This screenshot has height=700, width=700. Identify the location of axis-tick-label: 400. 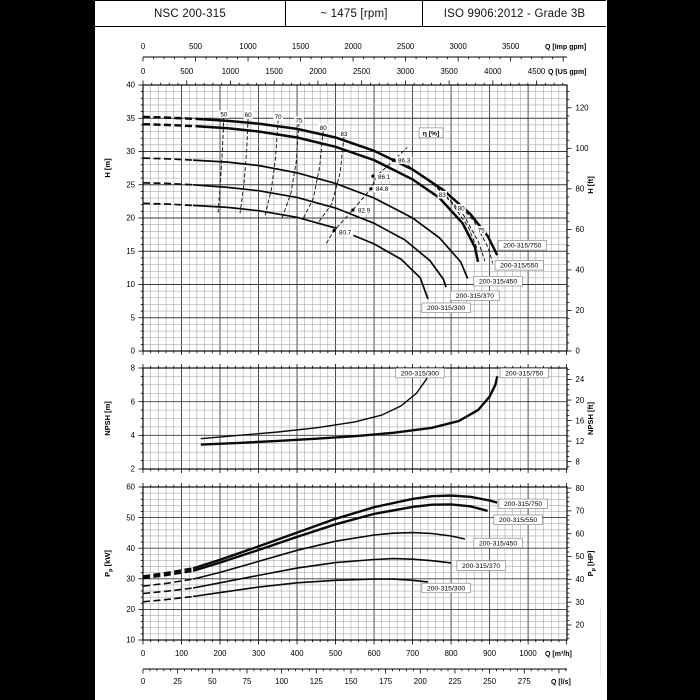
(298, 653).